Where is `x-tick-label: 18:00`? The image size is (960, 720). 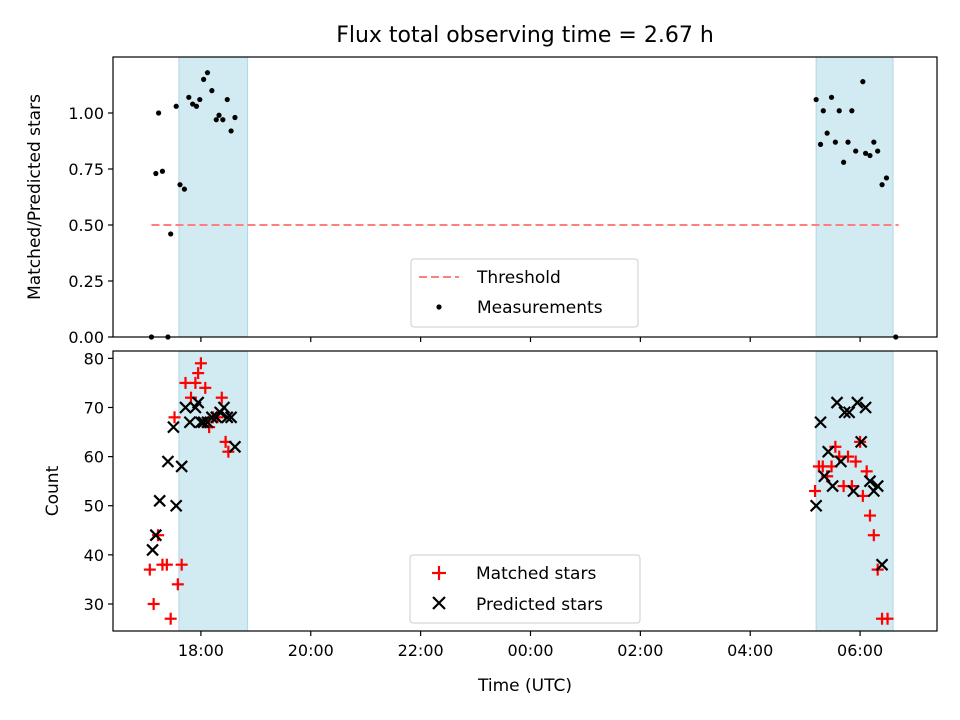 x-tick-label: 18:00 is located at coordinates (201, 650).